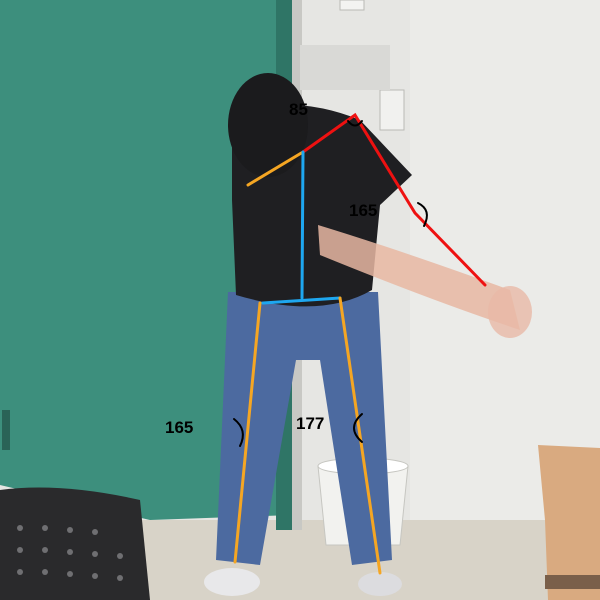 The width and height of the screenshot is (600, 600). I want to click on elbow-angle-label: 165, so click(363, 210).